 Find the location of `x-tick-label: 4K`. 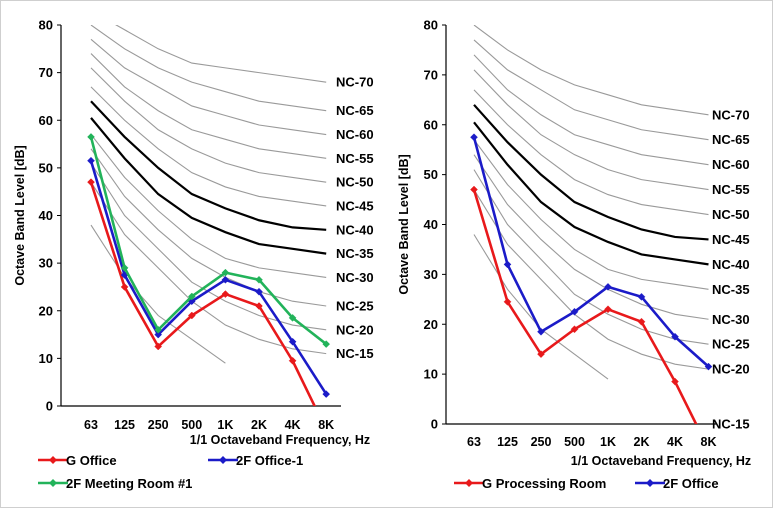

x-tick-label: 4K is located at coordinates (675, 442).